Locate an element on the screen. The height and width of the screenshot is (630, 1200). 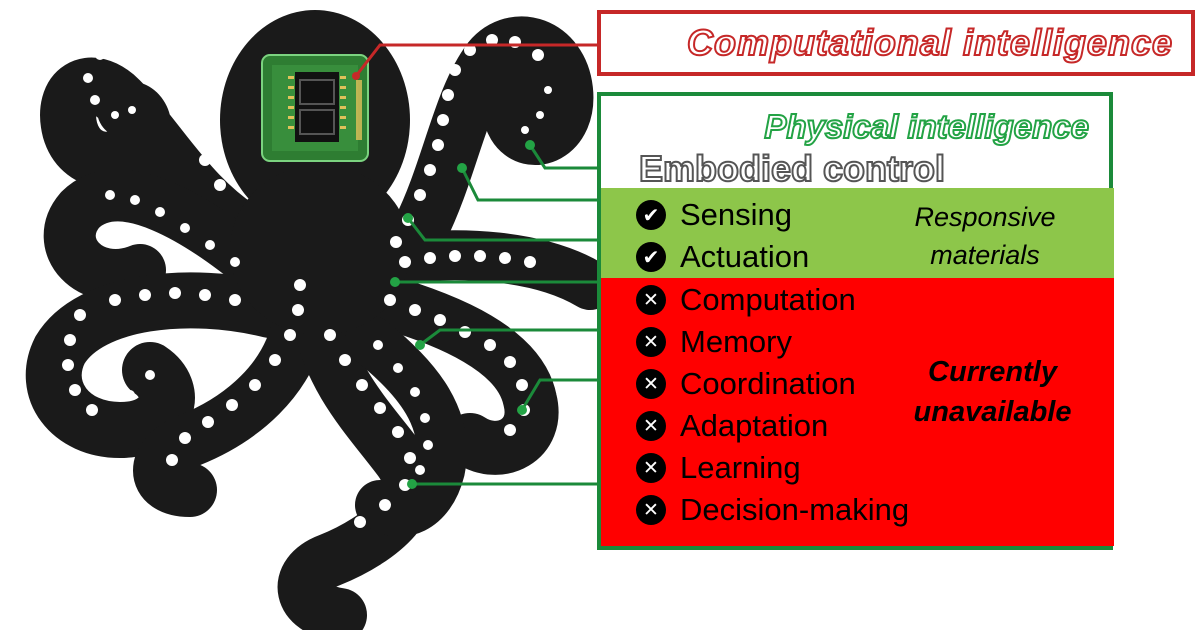
capability-item-computation: ✕ Computation is located at coordinates (746, 300).